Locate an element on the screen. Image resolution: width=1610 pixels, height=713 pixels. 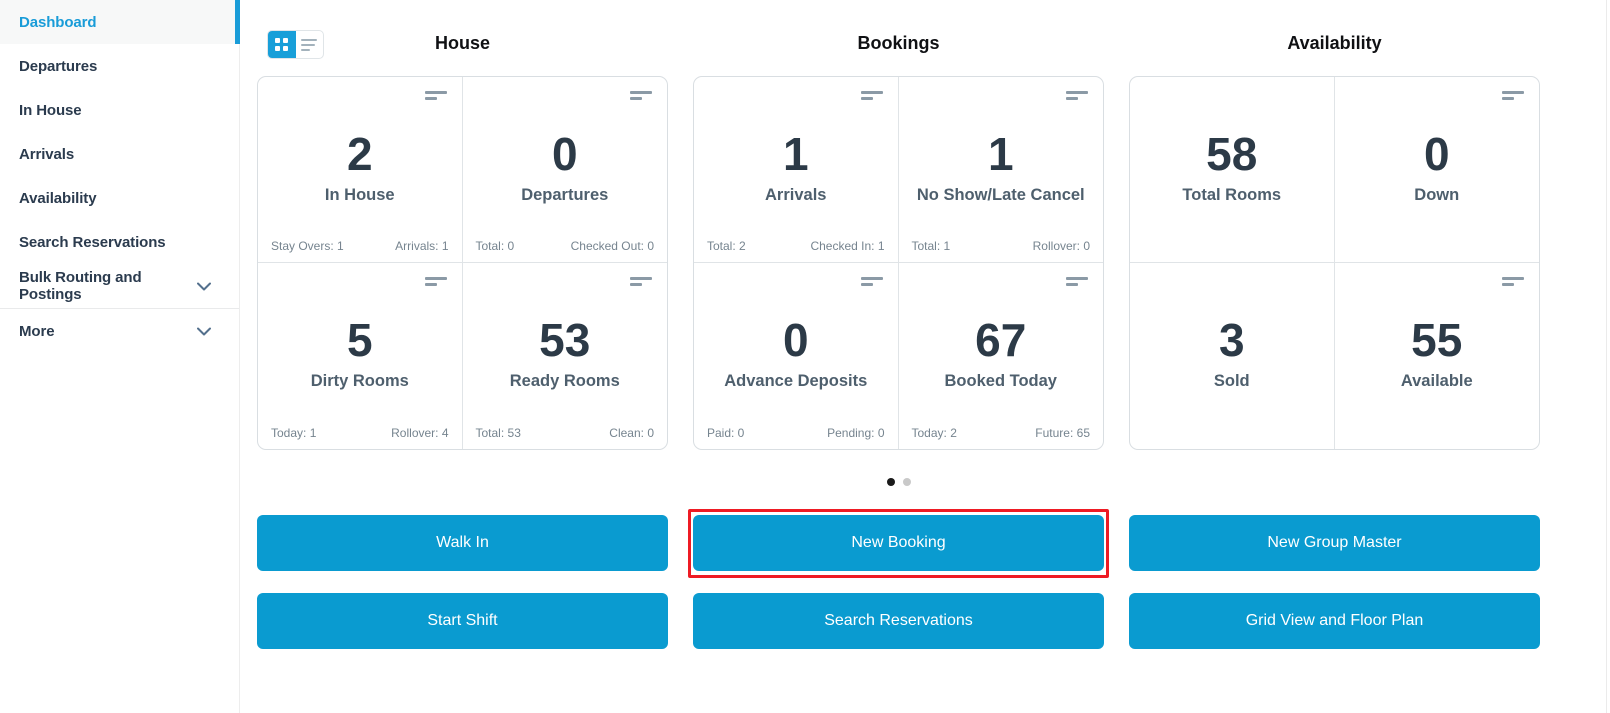
sidebar-item-more: More is located at coordinates (119, 331).